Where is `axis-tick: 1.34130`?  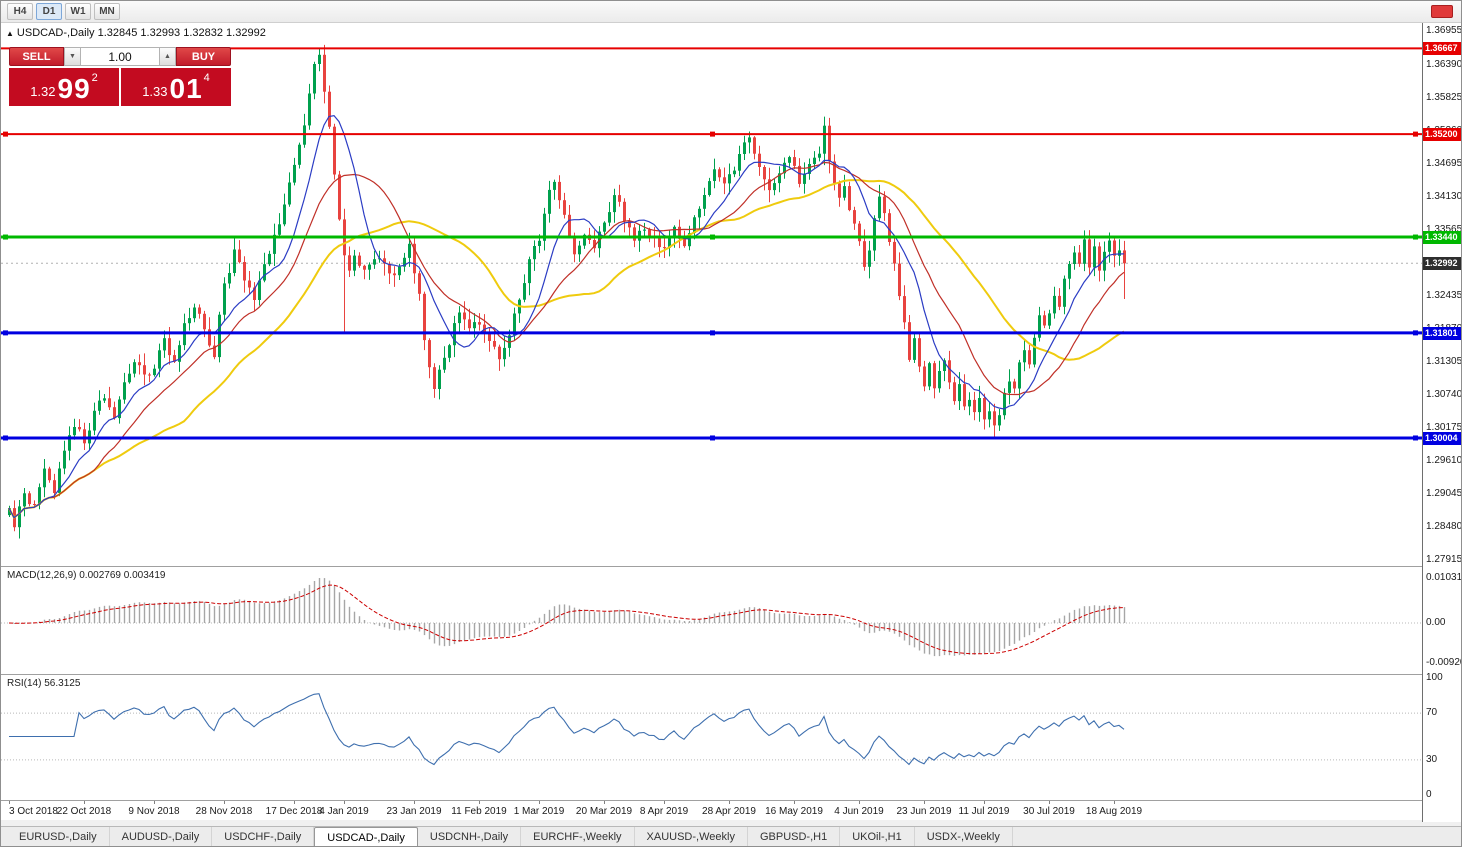
axis-tick: 1.34130 is located at coordinates (1444, 196).